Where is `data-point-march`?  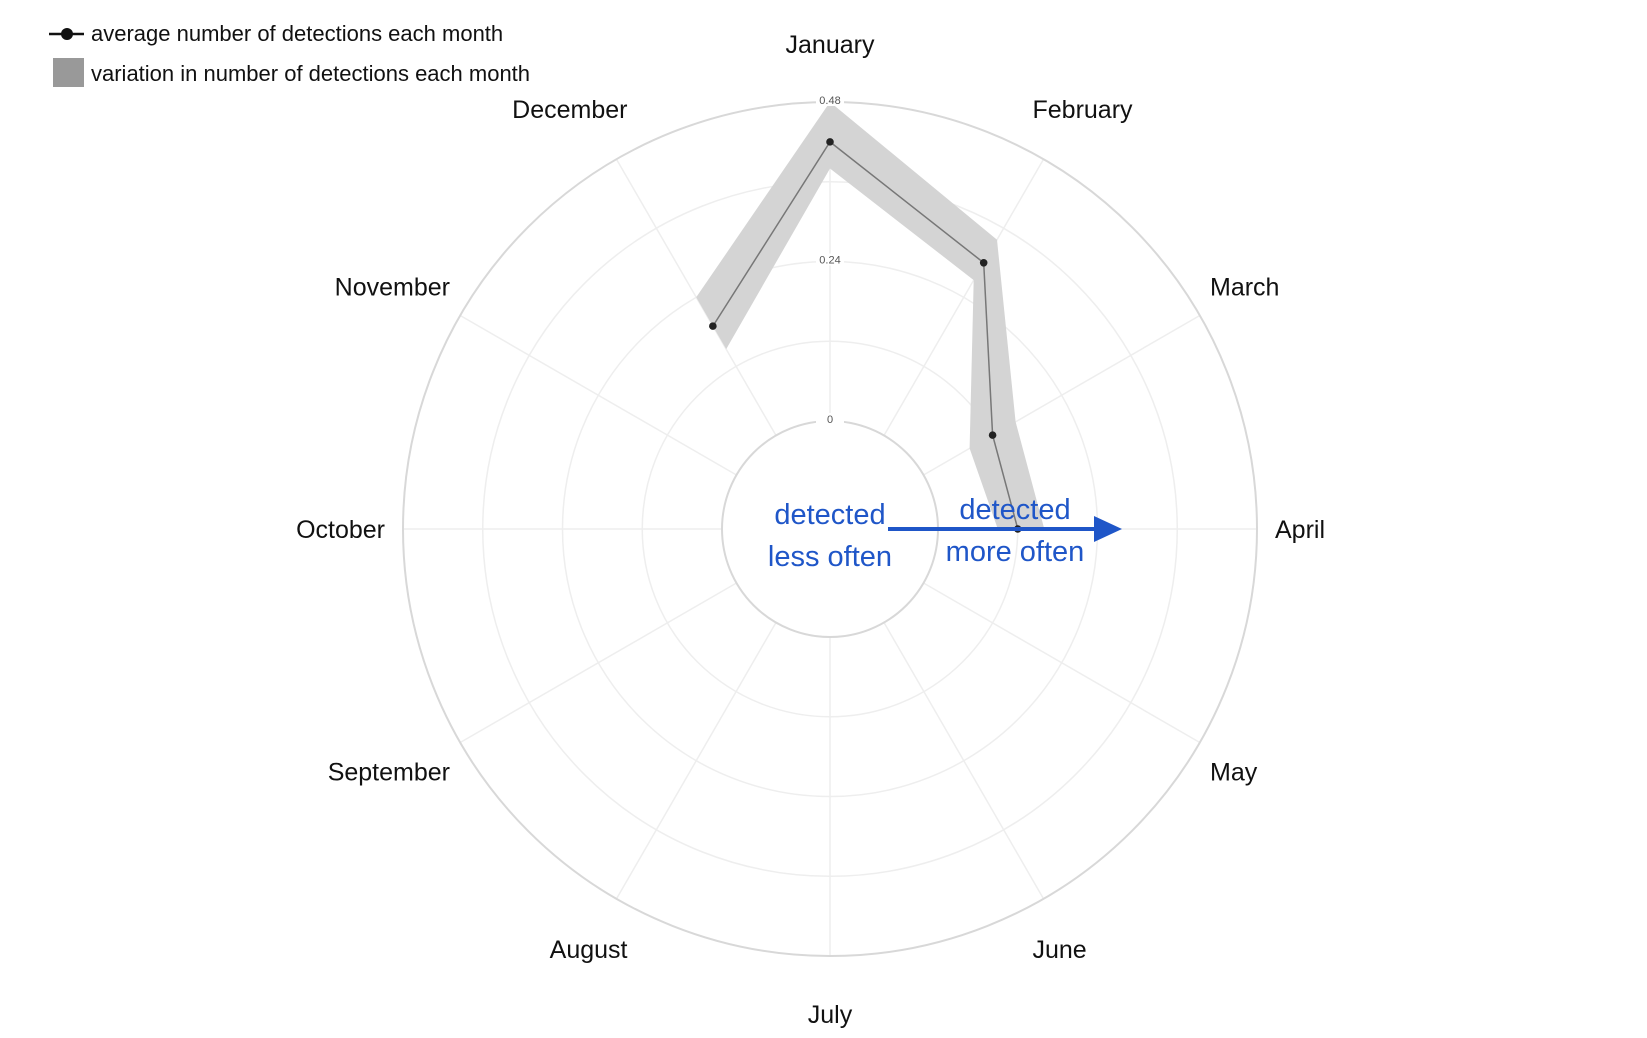
data-point-march is located at coordinates (992, 435).